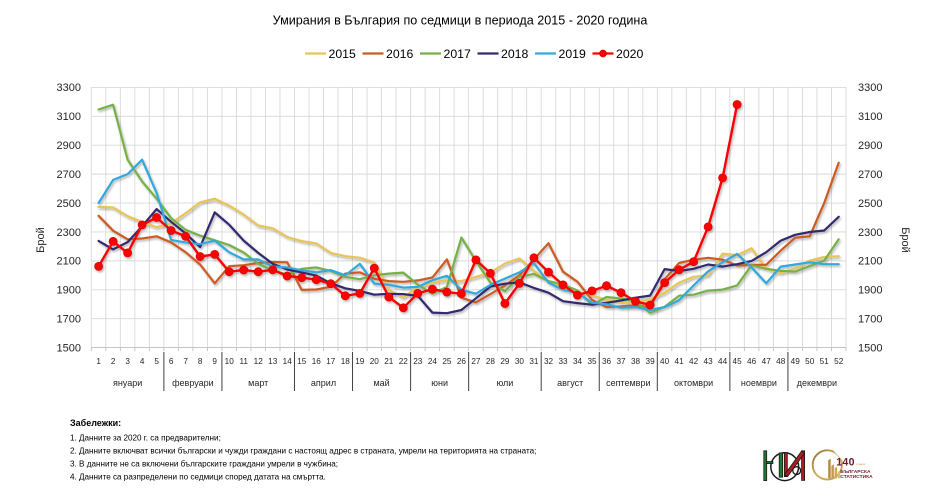 The width and height of the screenshot is (933, 493). I want to click on svg-text: 2019, so click(573, 54).